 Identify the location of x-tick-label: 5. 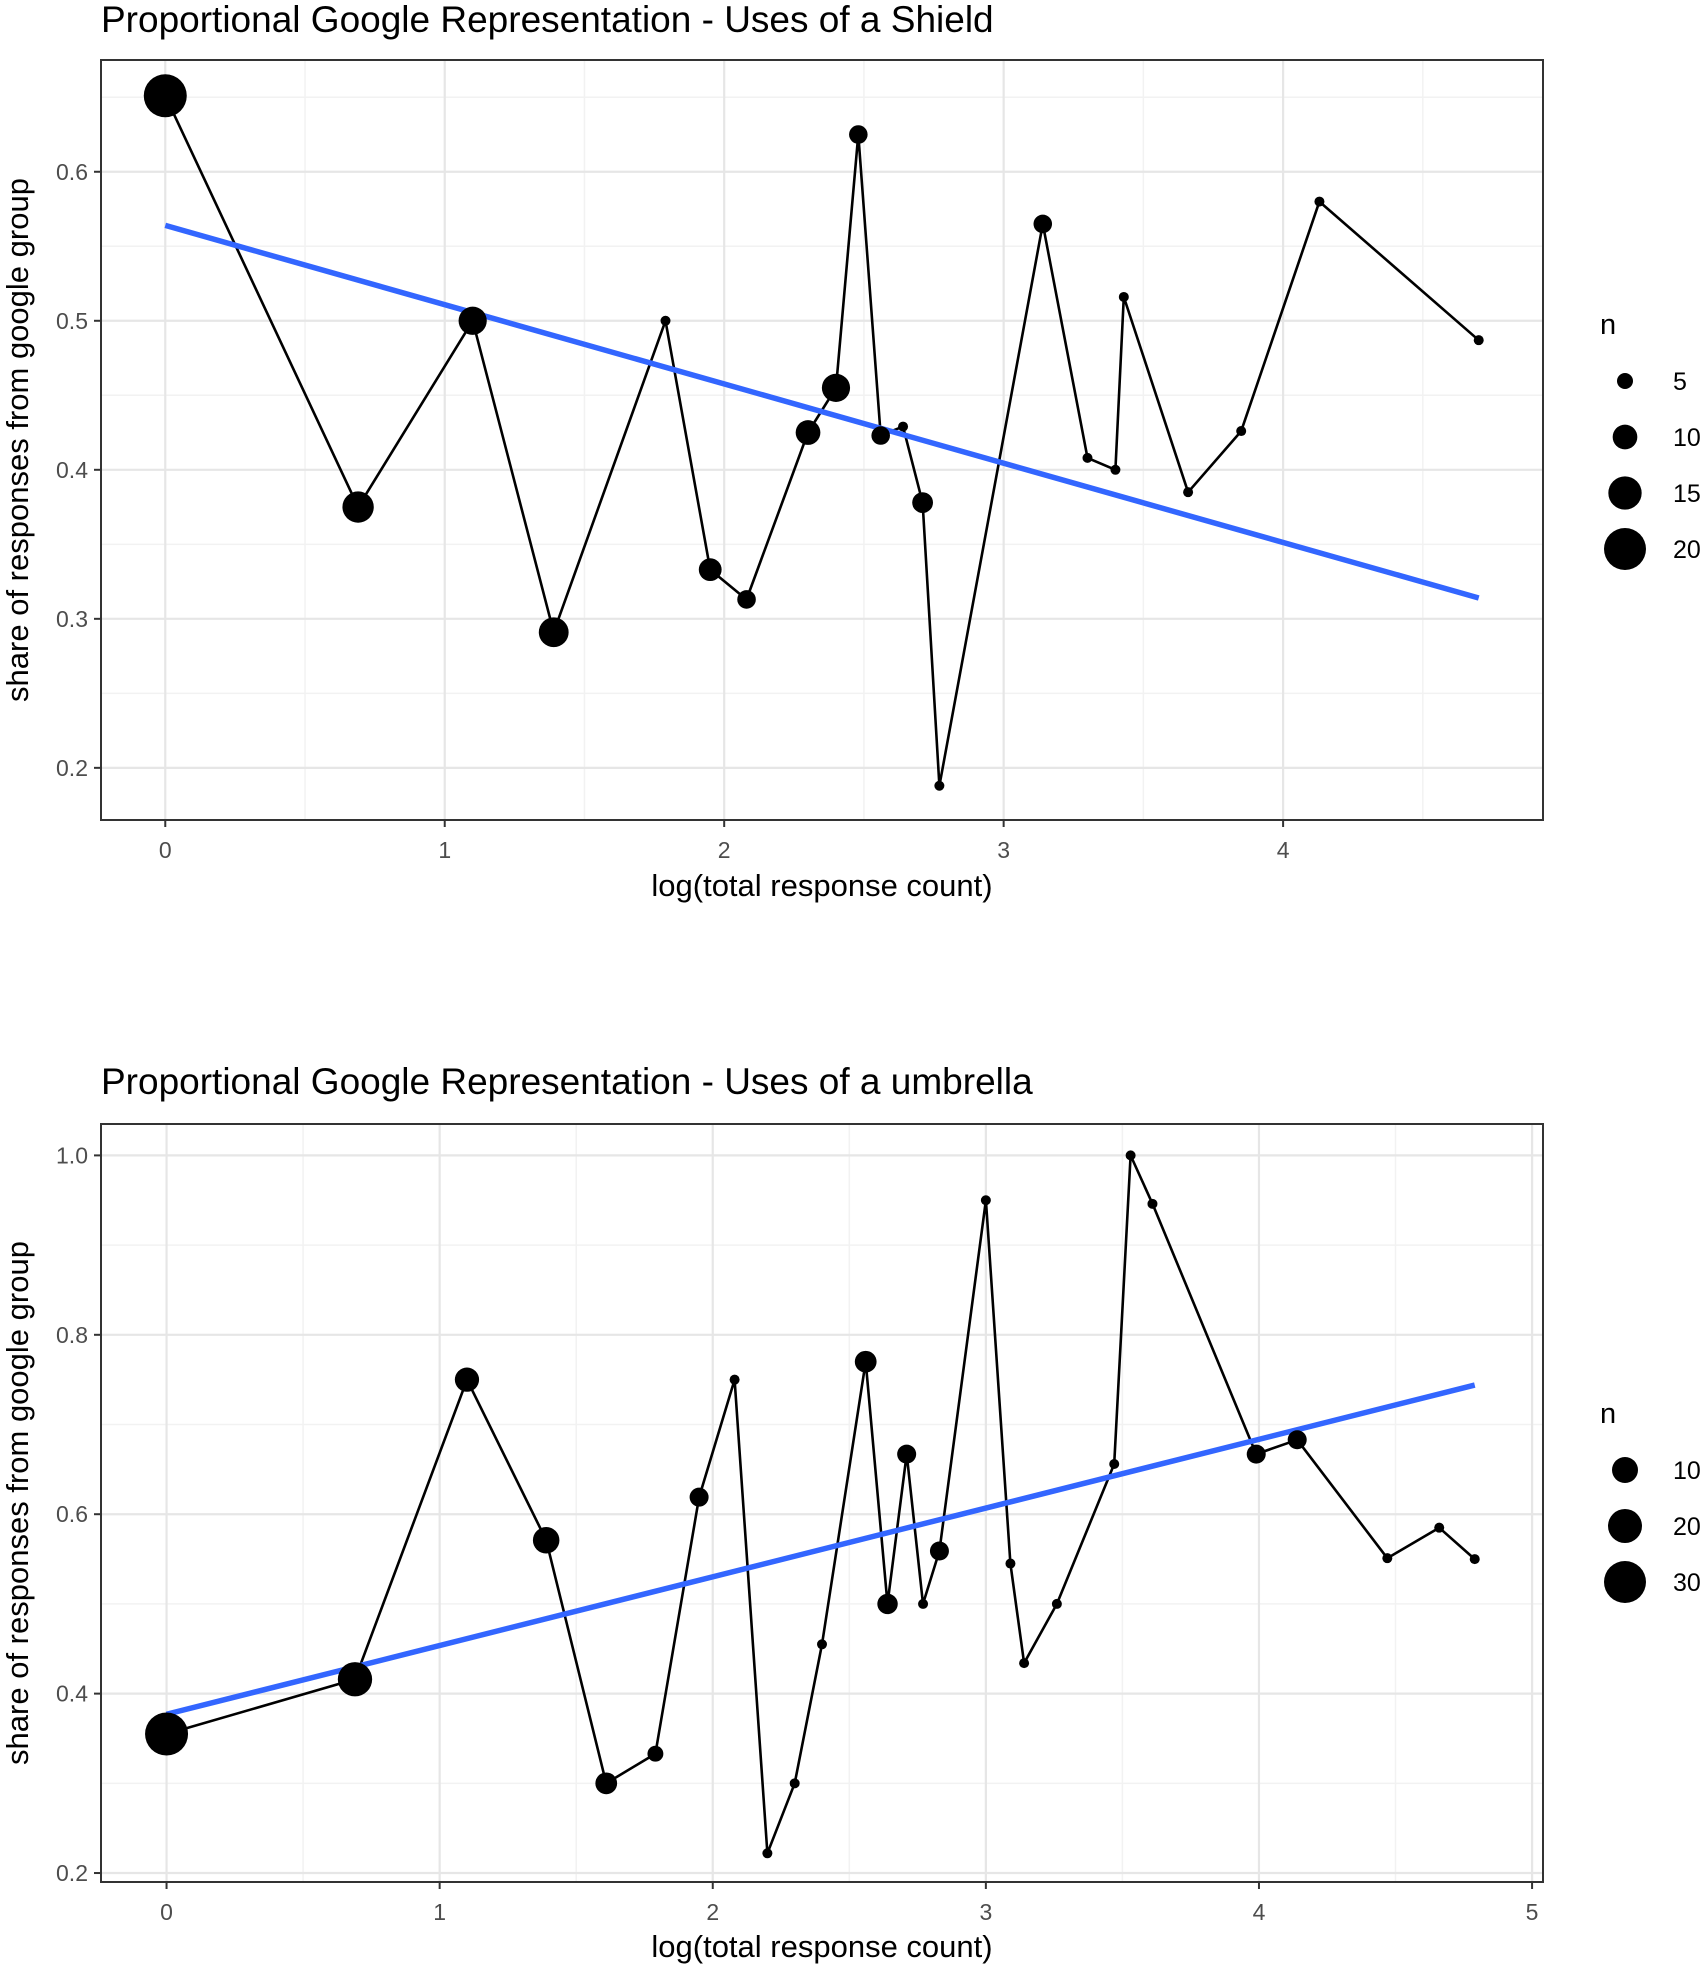
(1532, 1912).